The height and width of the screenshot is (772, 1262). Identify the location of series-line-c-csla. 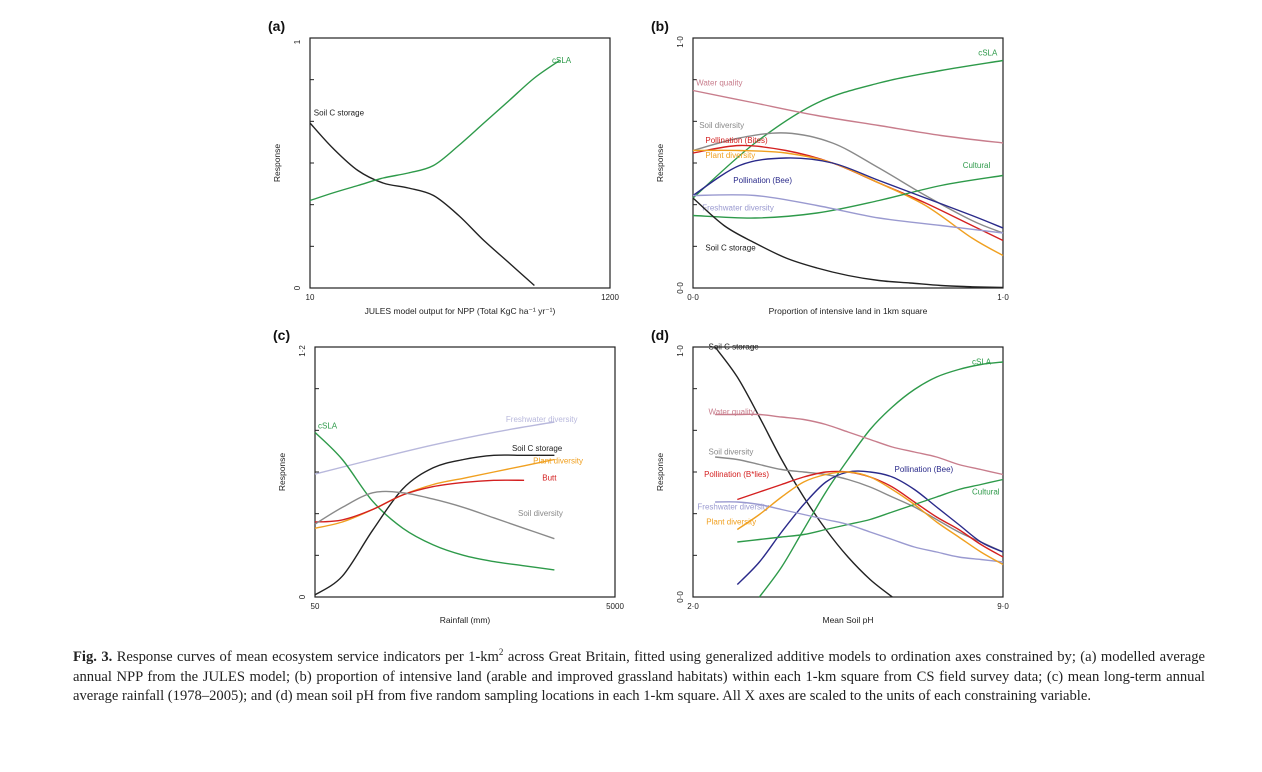
(434, 501).